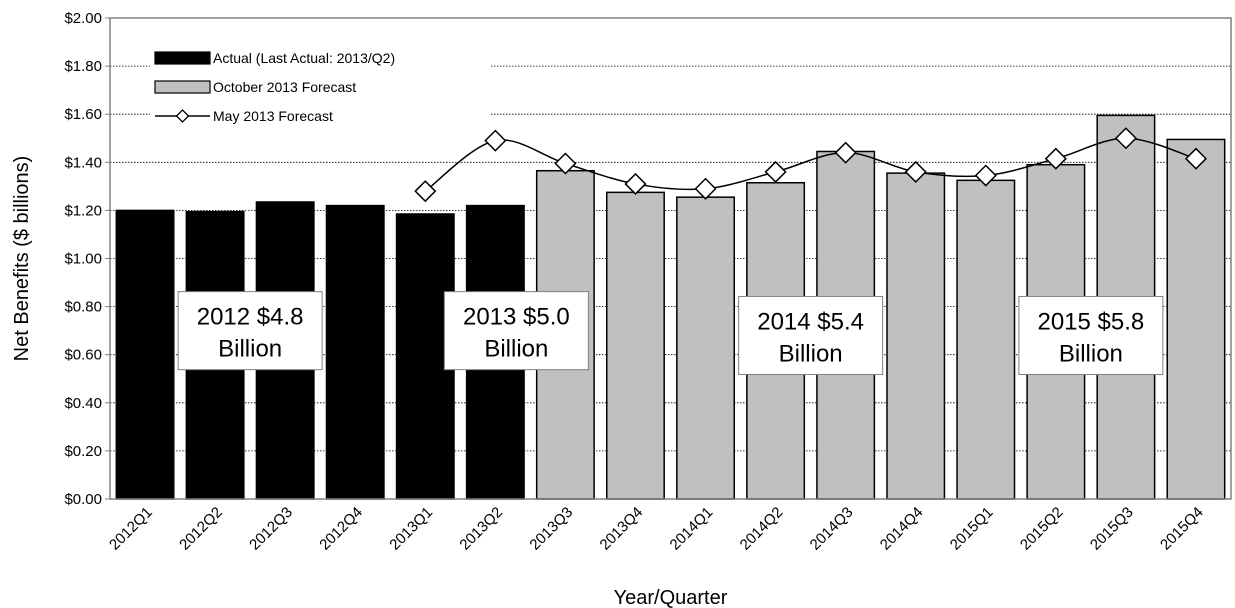 The image size is (1235, 608). I want to click on x-tick-label: 2012Q3, so click(271, 529).